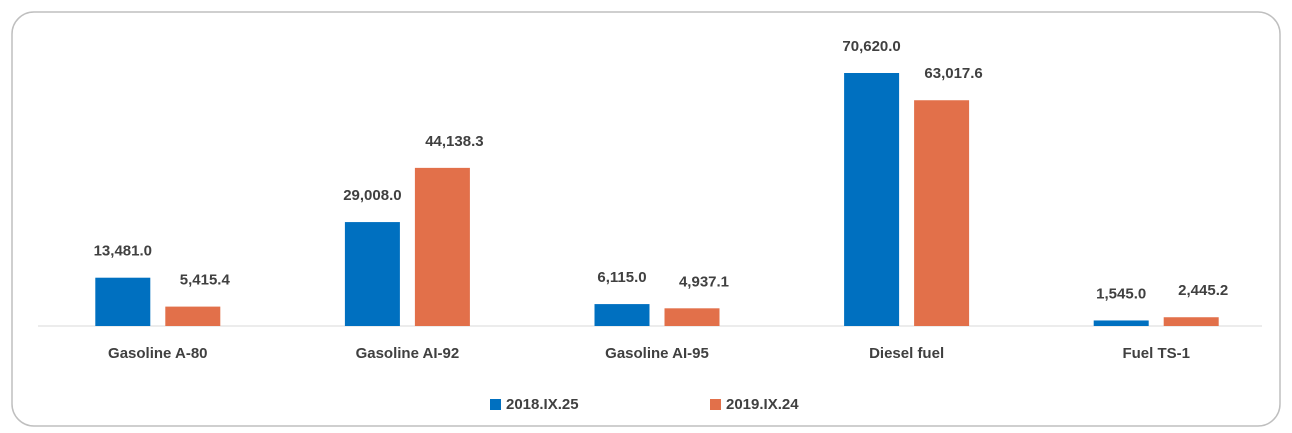 Image resolution: width=1292 pixels, height=433 pixels. Describe the element at coordinates (1121, 293) in the screenshot. I see `data-label: 1,545.0` at that location.